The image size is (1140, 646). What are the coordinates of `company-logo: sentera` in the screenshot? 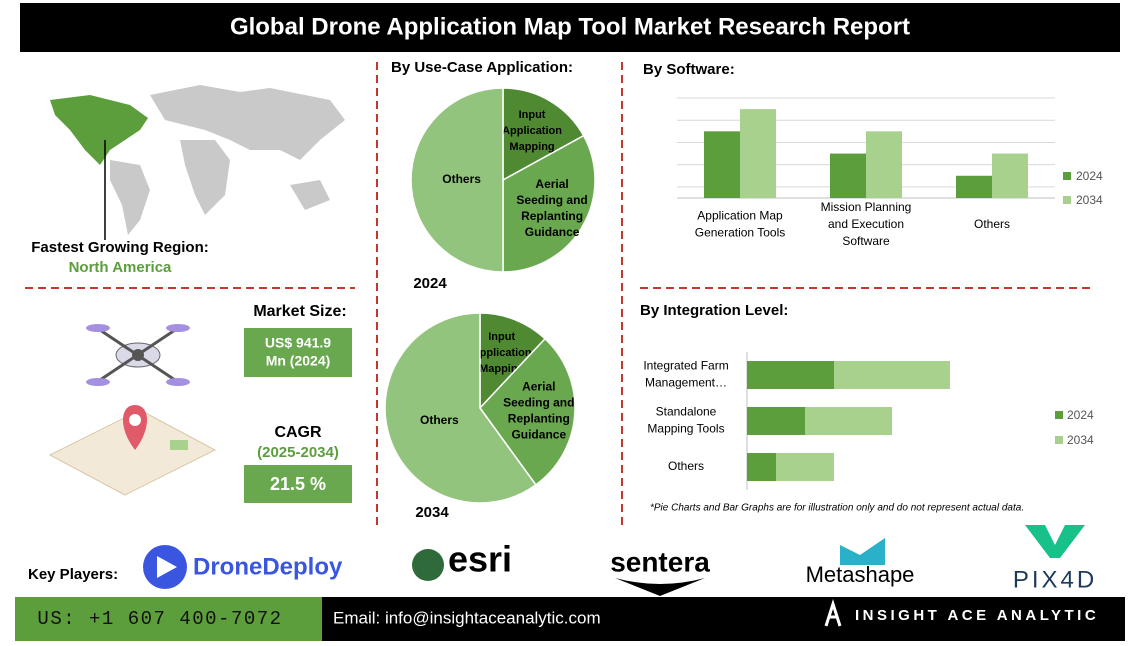 It's located at (660, 561).